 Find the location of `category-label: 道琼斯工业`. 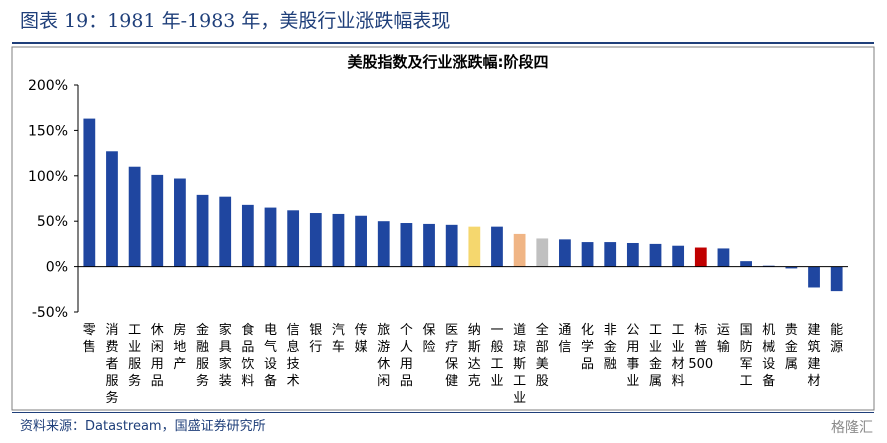

category-label: 道琼斯工业 is located at coordinates (519, 364).